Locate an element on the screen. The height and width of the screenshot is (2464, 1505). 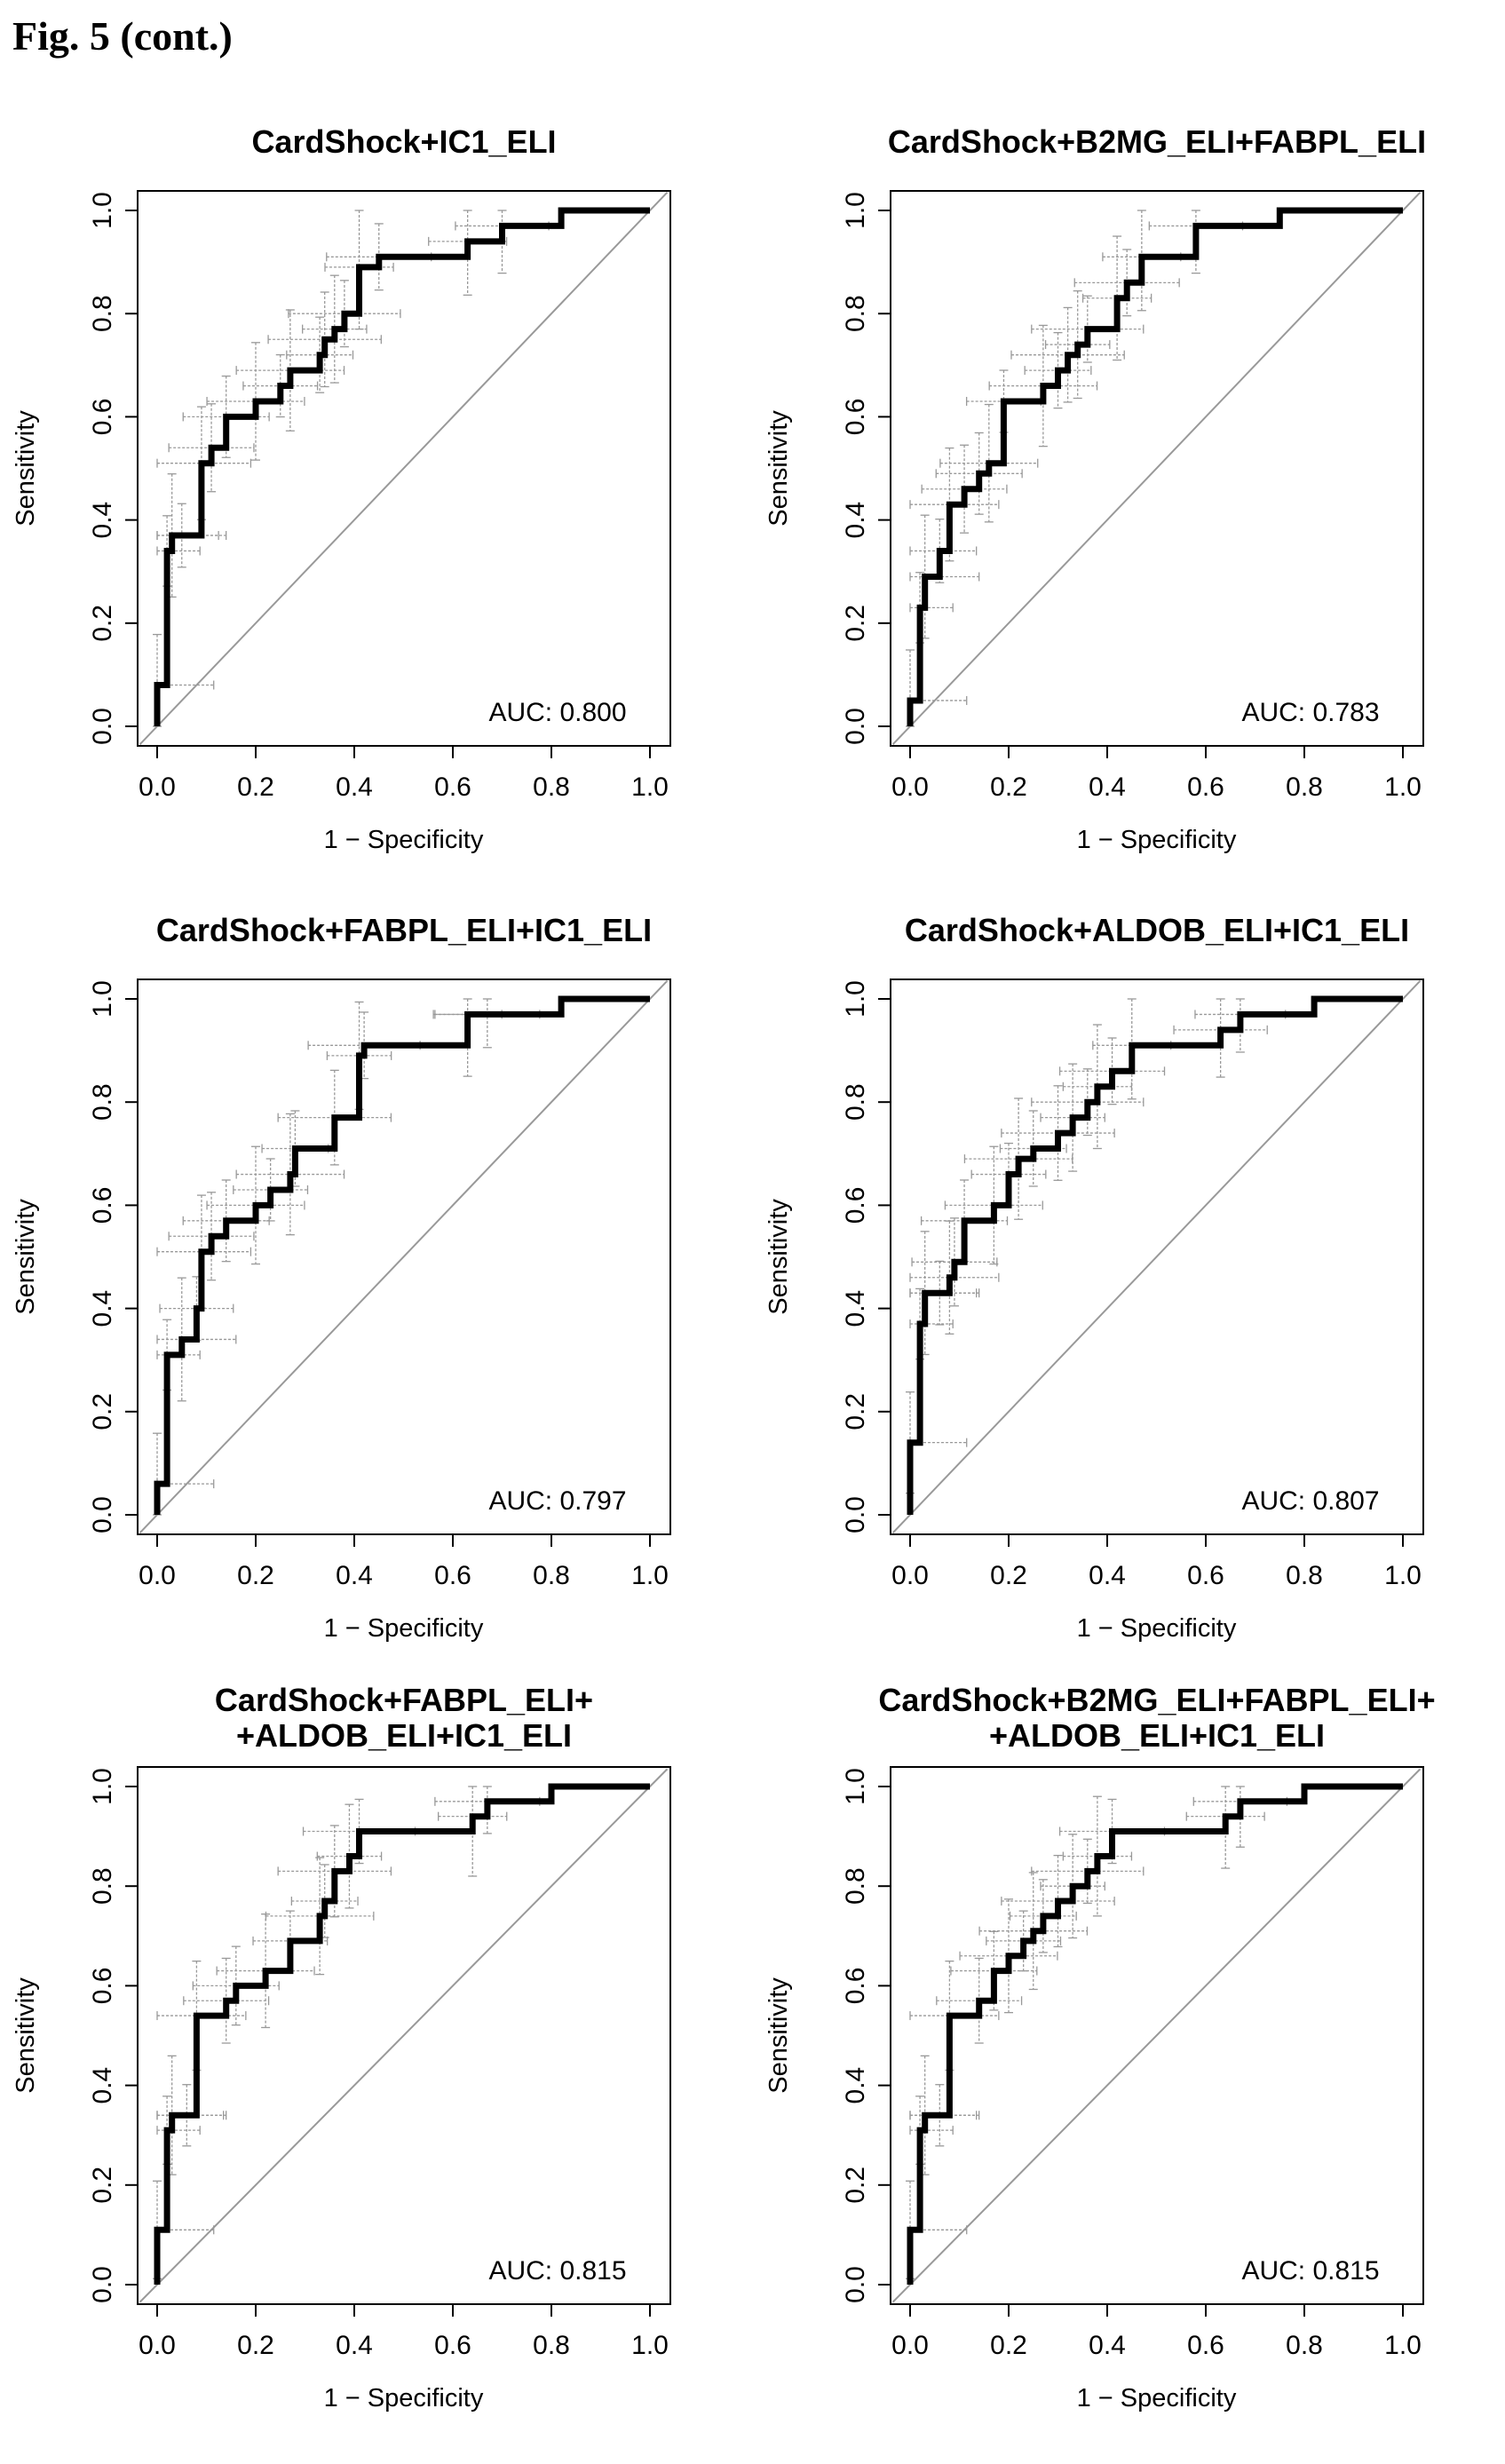
chart-title: CardShock+B2MG_ELI+FABPL_ELI+ is located at coordinates (1156, 1700).